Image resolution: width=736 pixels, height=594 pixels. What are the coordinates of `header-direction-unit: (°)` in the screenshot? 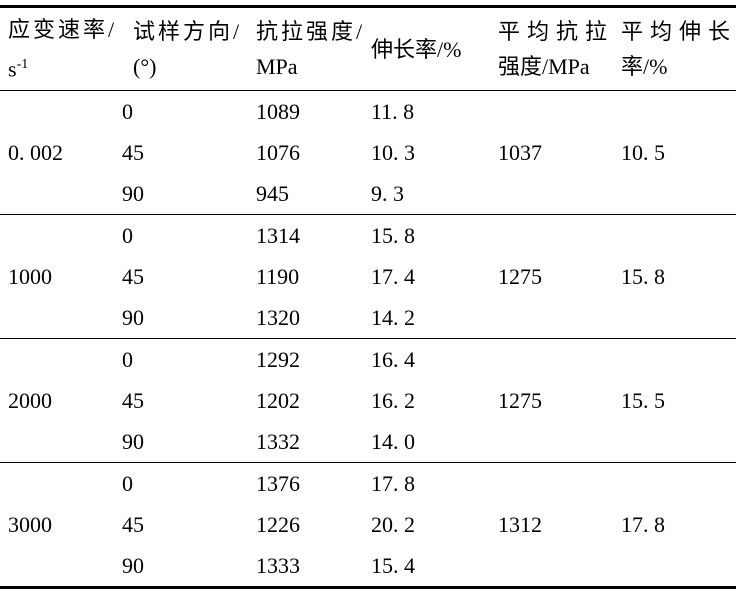 It's located at (145, 66).